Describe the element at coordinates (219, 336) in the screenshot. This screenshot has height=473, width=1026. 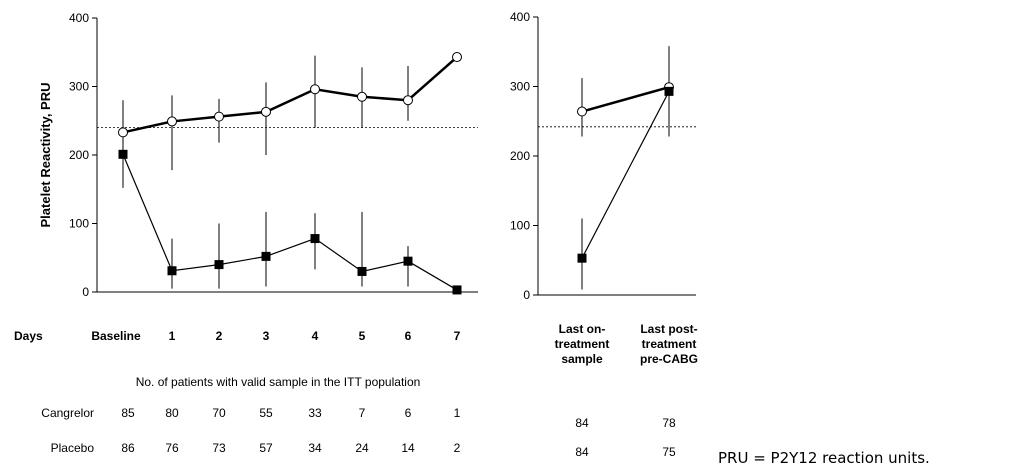
I see `x-tick-label: 2` at that location.